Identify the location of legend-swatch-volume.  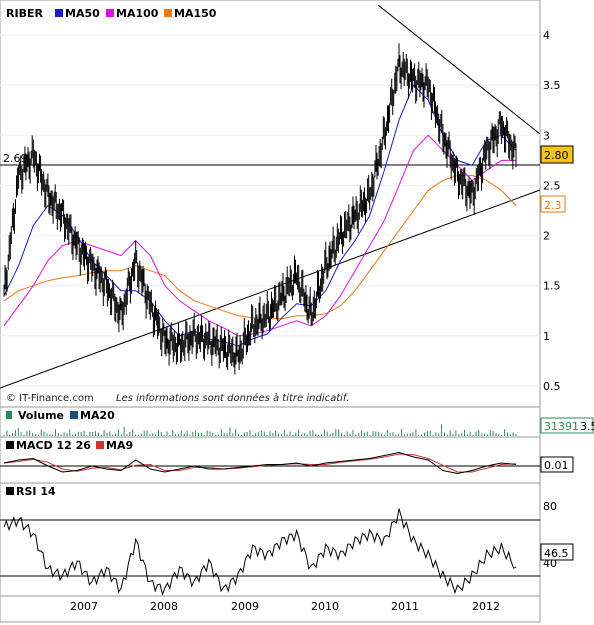
(9, 415).